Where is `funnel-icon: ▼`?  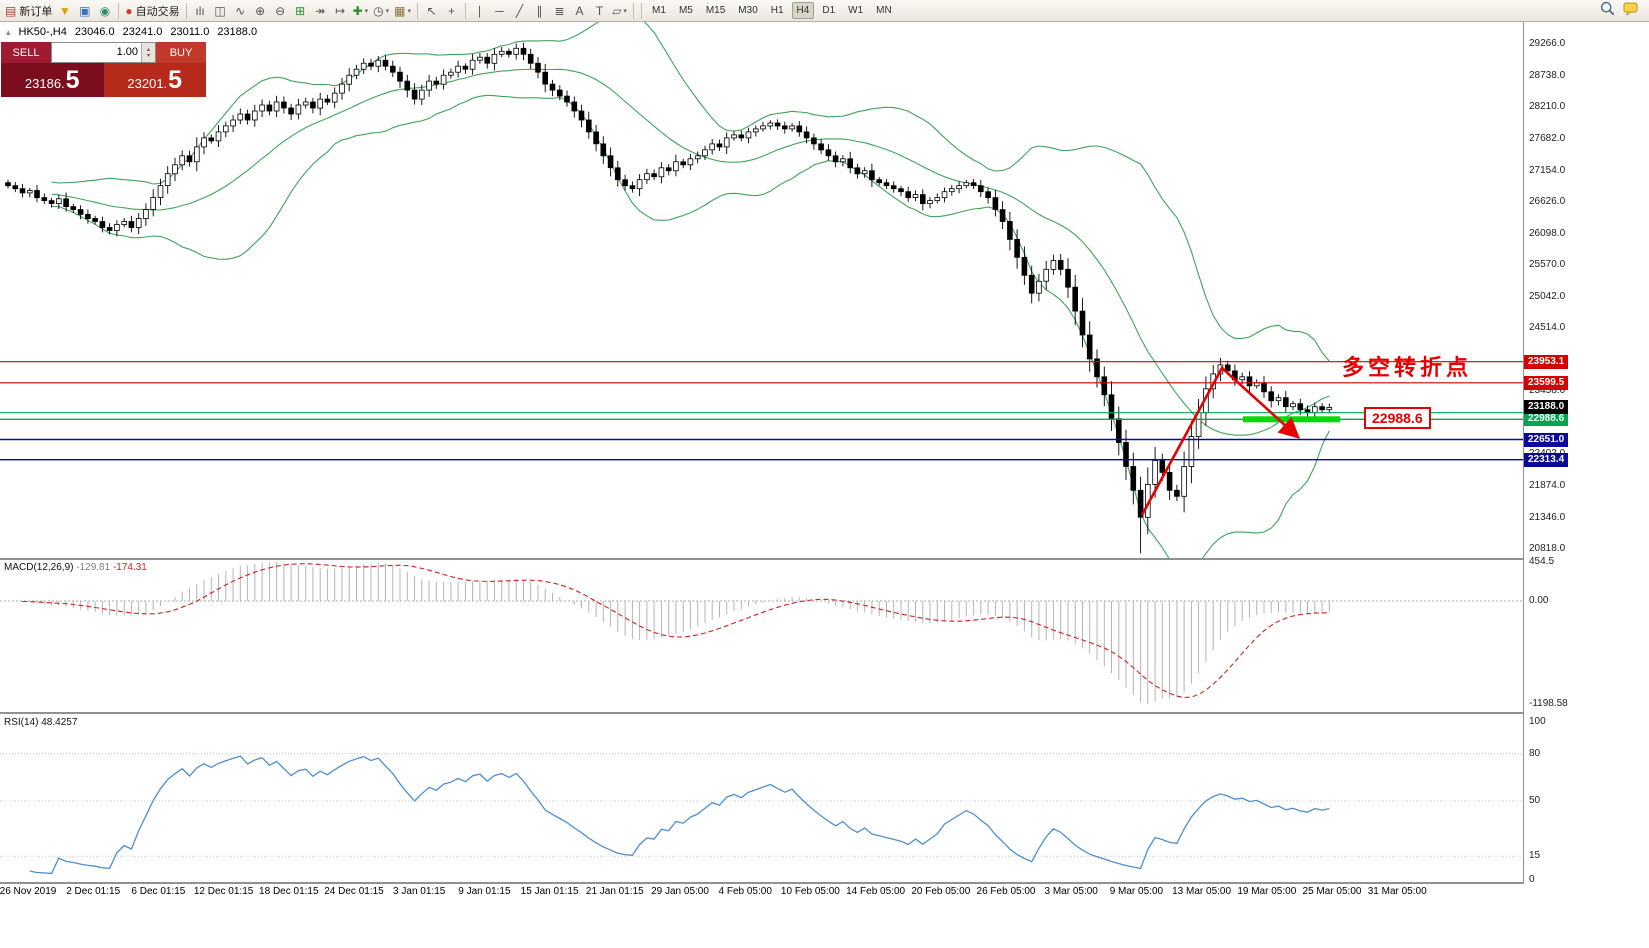 funnel-icon: ▼ is located at coordinates (64, 10).